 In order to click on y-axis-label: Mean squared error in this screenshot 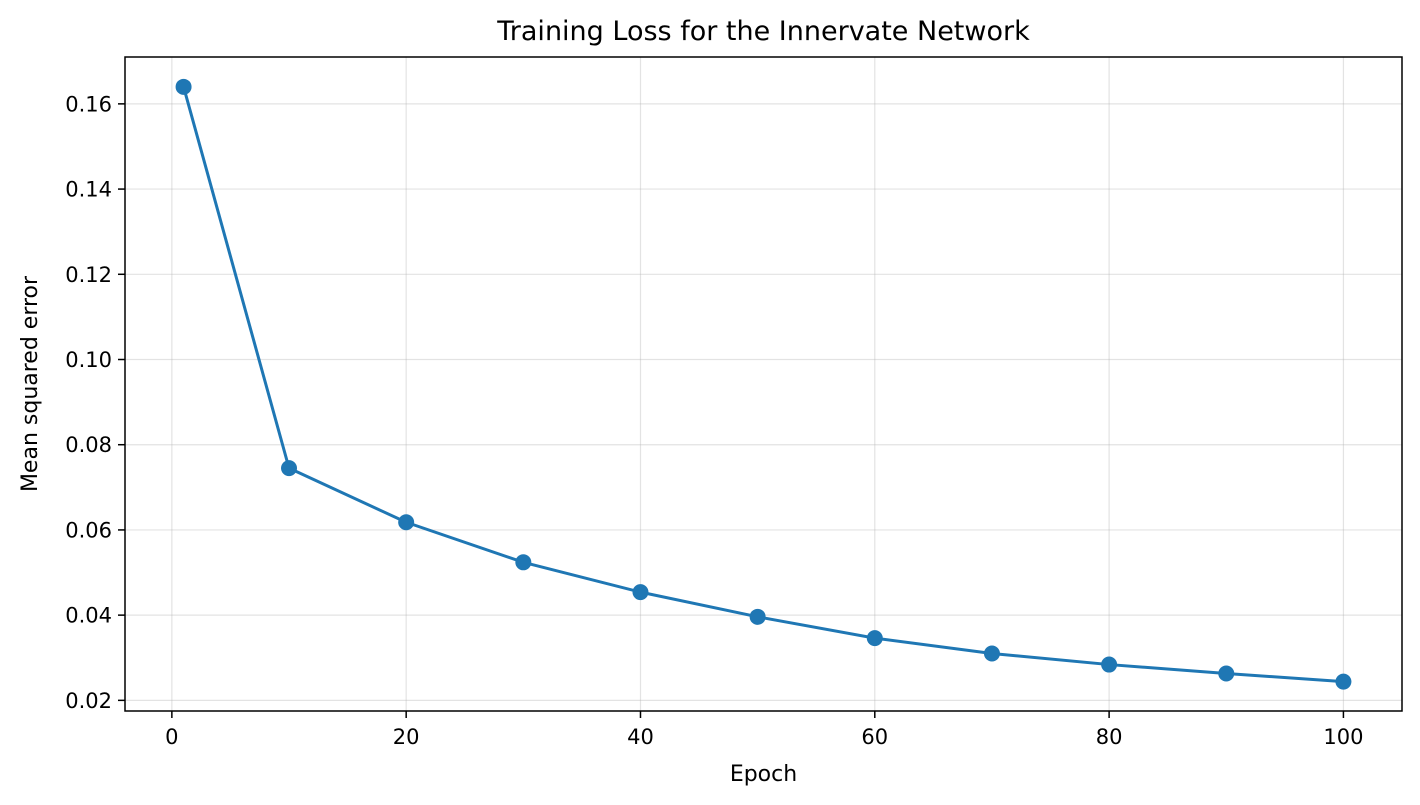, I will do `click(30, 383)`.